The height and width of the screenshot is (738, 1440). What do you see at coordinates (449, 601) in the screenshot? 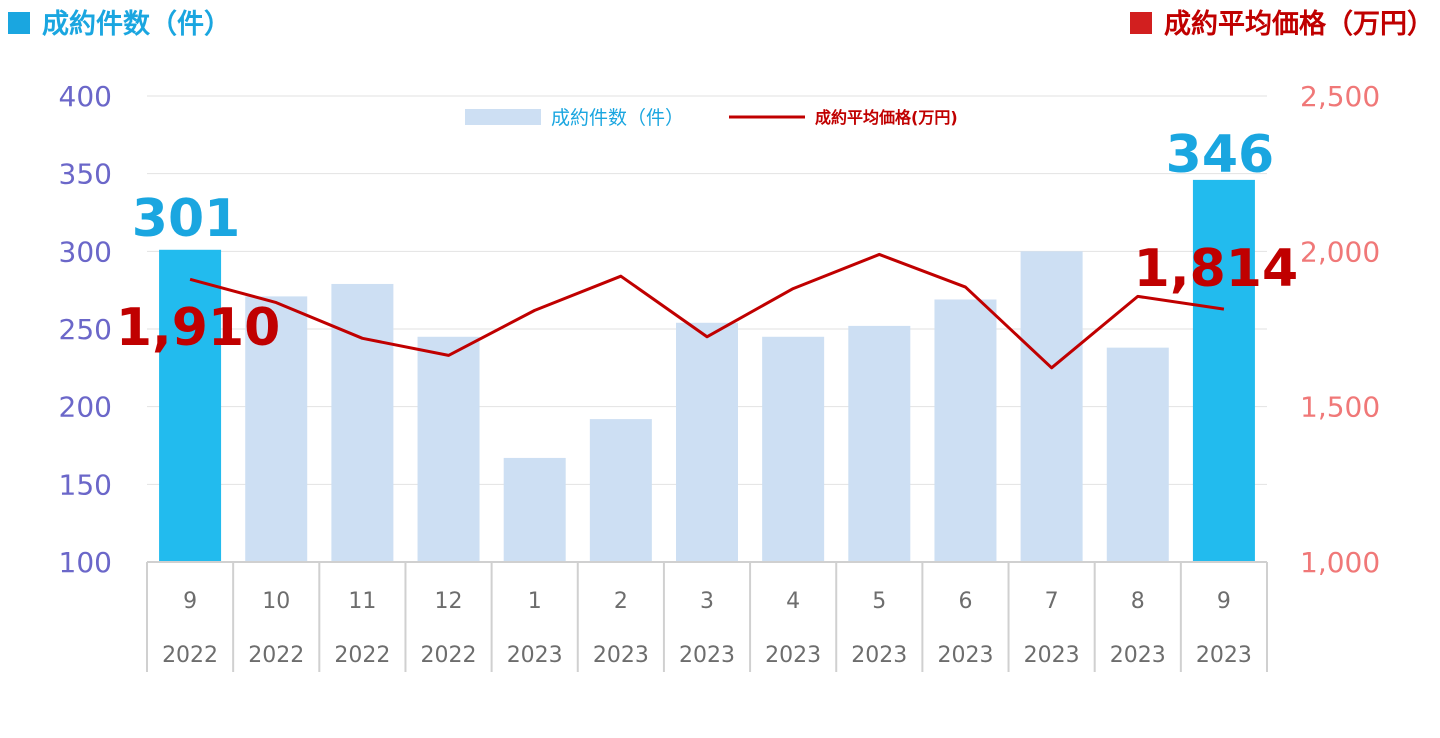
I see `month-label: 12` at bounding box center [449, 601].